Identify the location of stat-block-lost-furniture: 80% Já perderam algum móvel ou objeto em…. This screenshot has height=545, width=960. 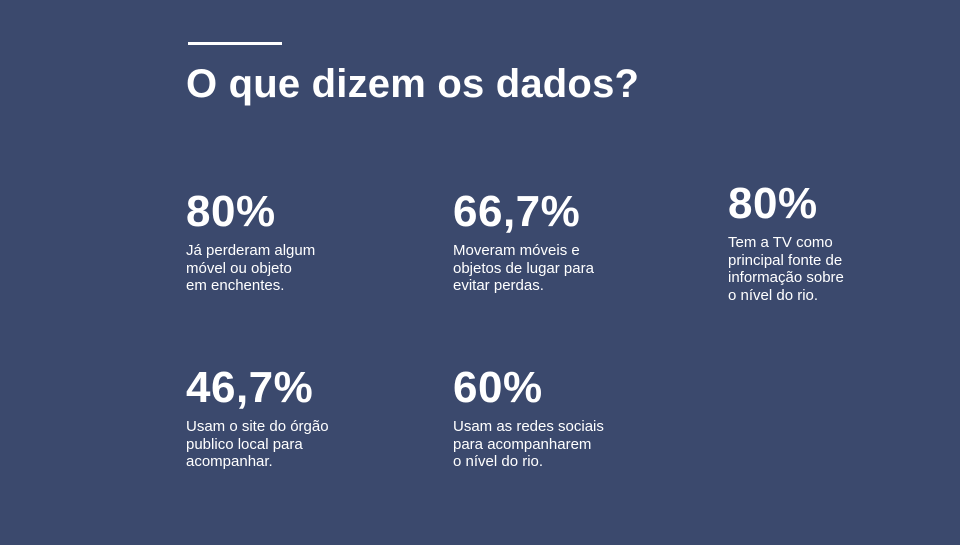
(273, 241).